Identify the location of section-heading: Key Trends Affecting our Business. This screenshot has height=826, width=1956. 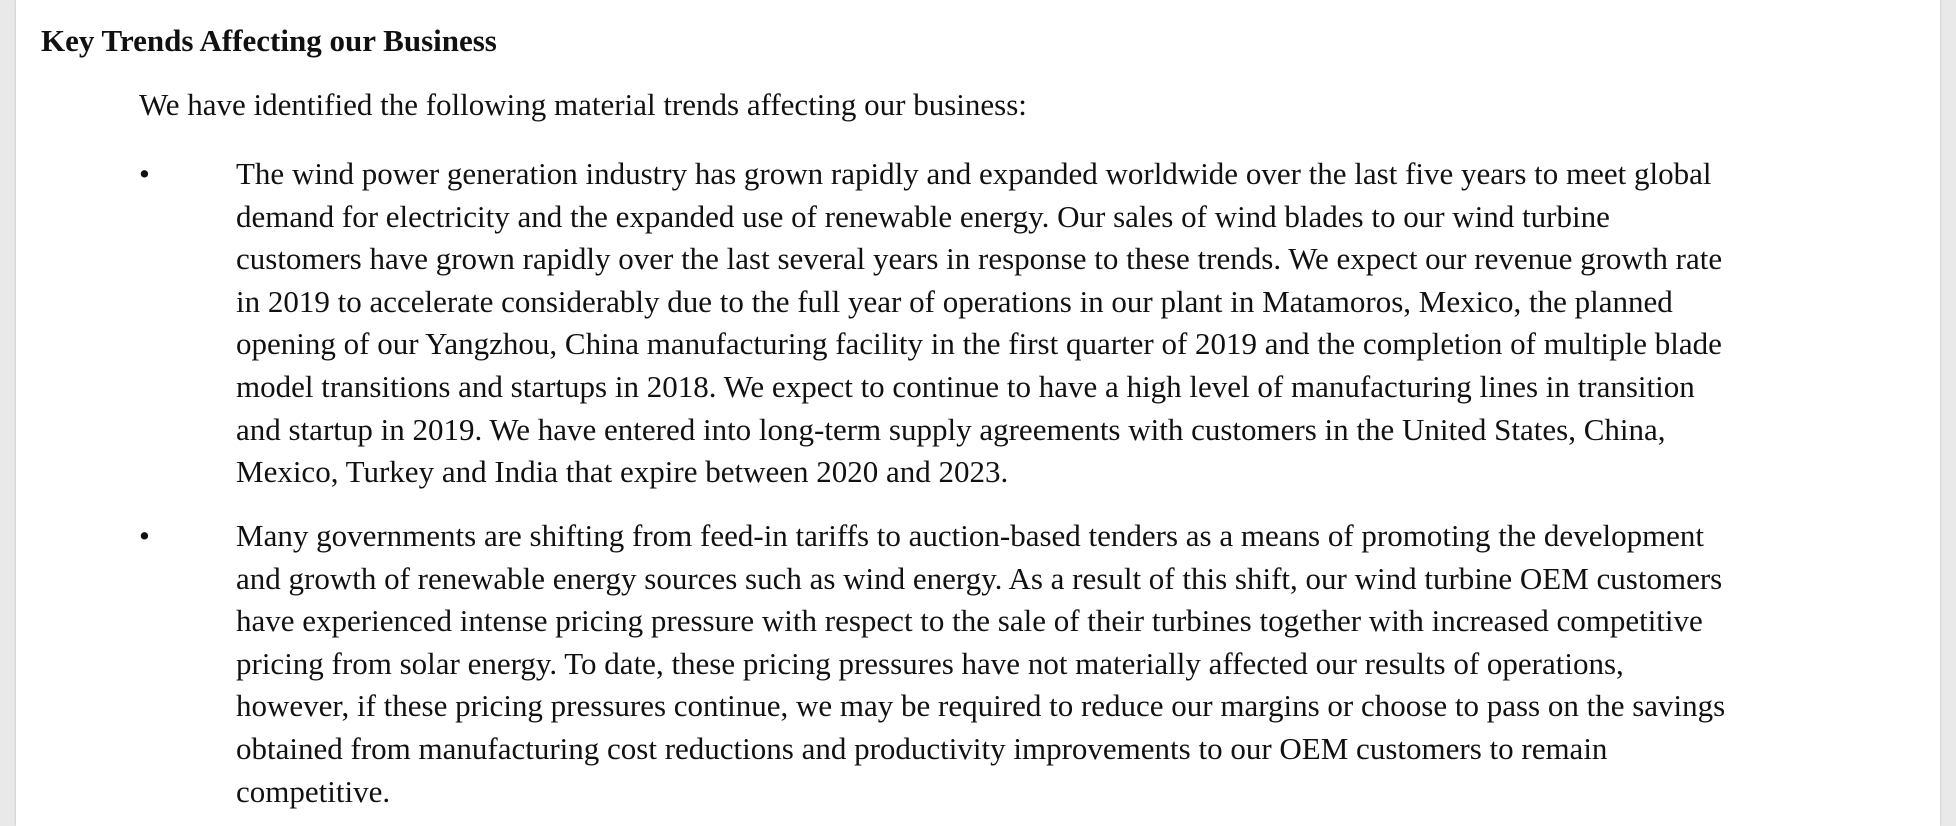
(269, 40).